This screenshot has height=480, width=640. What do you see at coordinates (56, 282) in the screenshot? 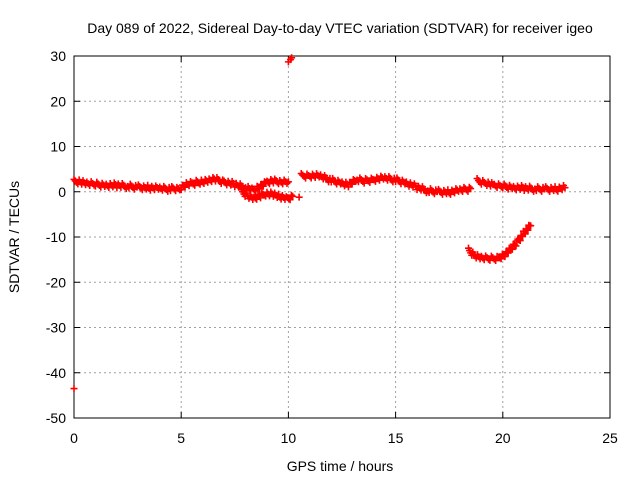
I see `y-tick-label: -20` at bounding box center [56, 282].